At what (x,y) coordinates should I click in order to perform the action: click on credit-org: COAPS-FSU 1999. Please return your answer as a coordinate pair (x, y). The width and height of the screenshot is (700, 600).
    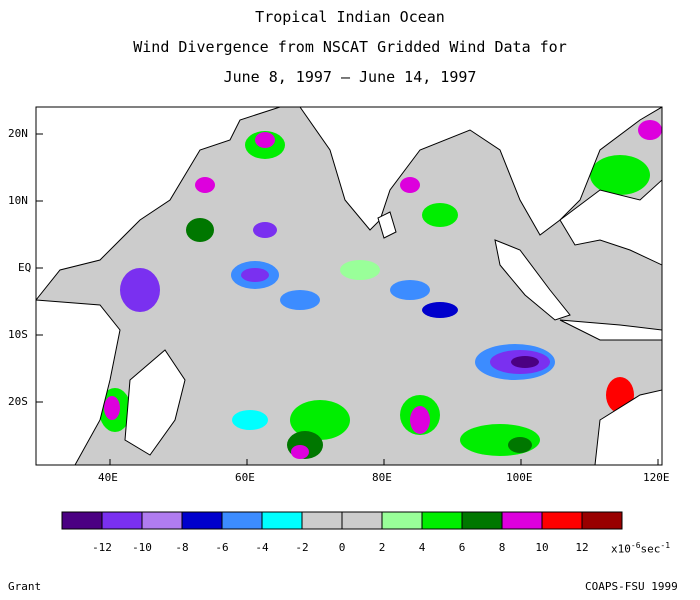
    Looking at the image, I should click on (631, 586).